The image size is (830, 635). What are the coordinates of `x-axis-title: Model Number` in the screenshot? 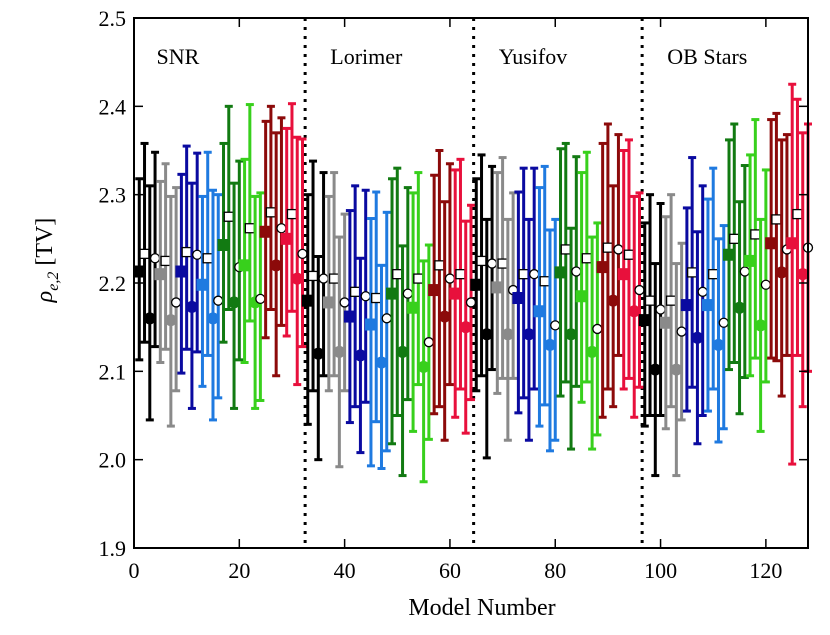 It's located at (481, 608).